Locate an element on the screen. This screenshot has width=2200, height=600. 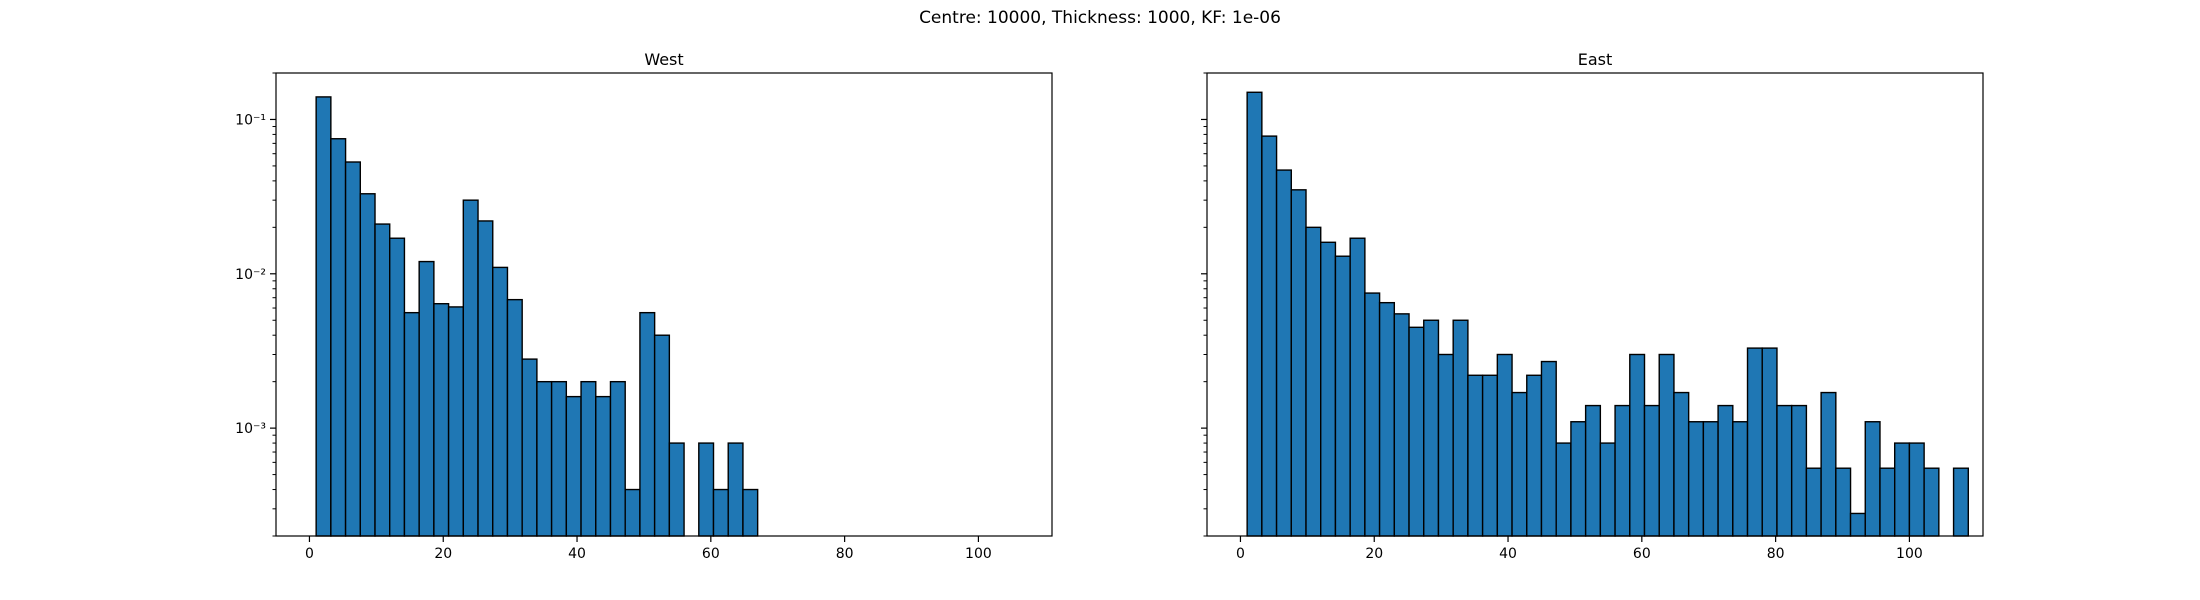
y-tick-label: 10⁻² is located at coordinates (250, 275).